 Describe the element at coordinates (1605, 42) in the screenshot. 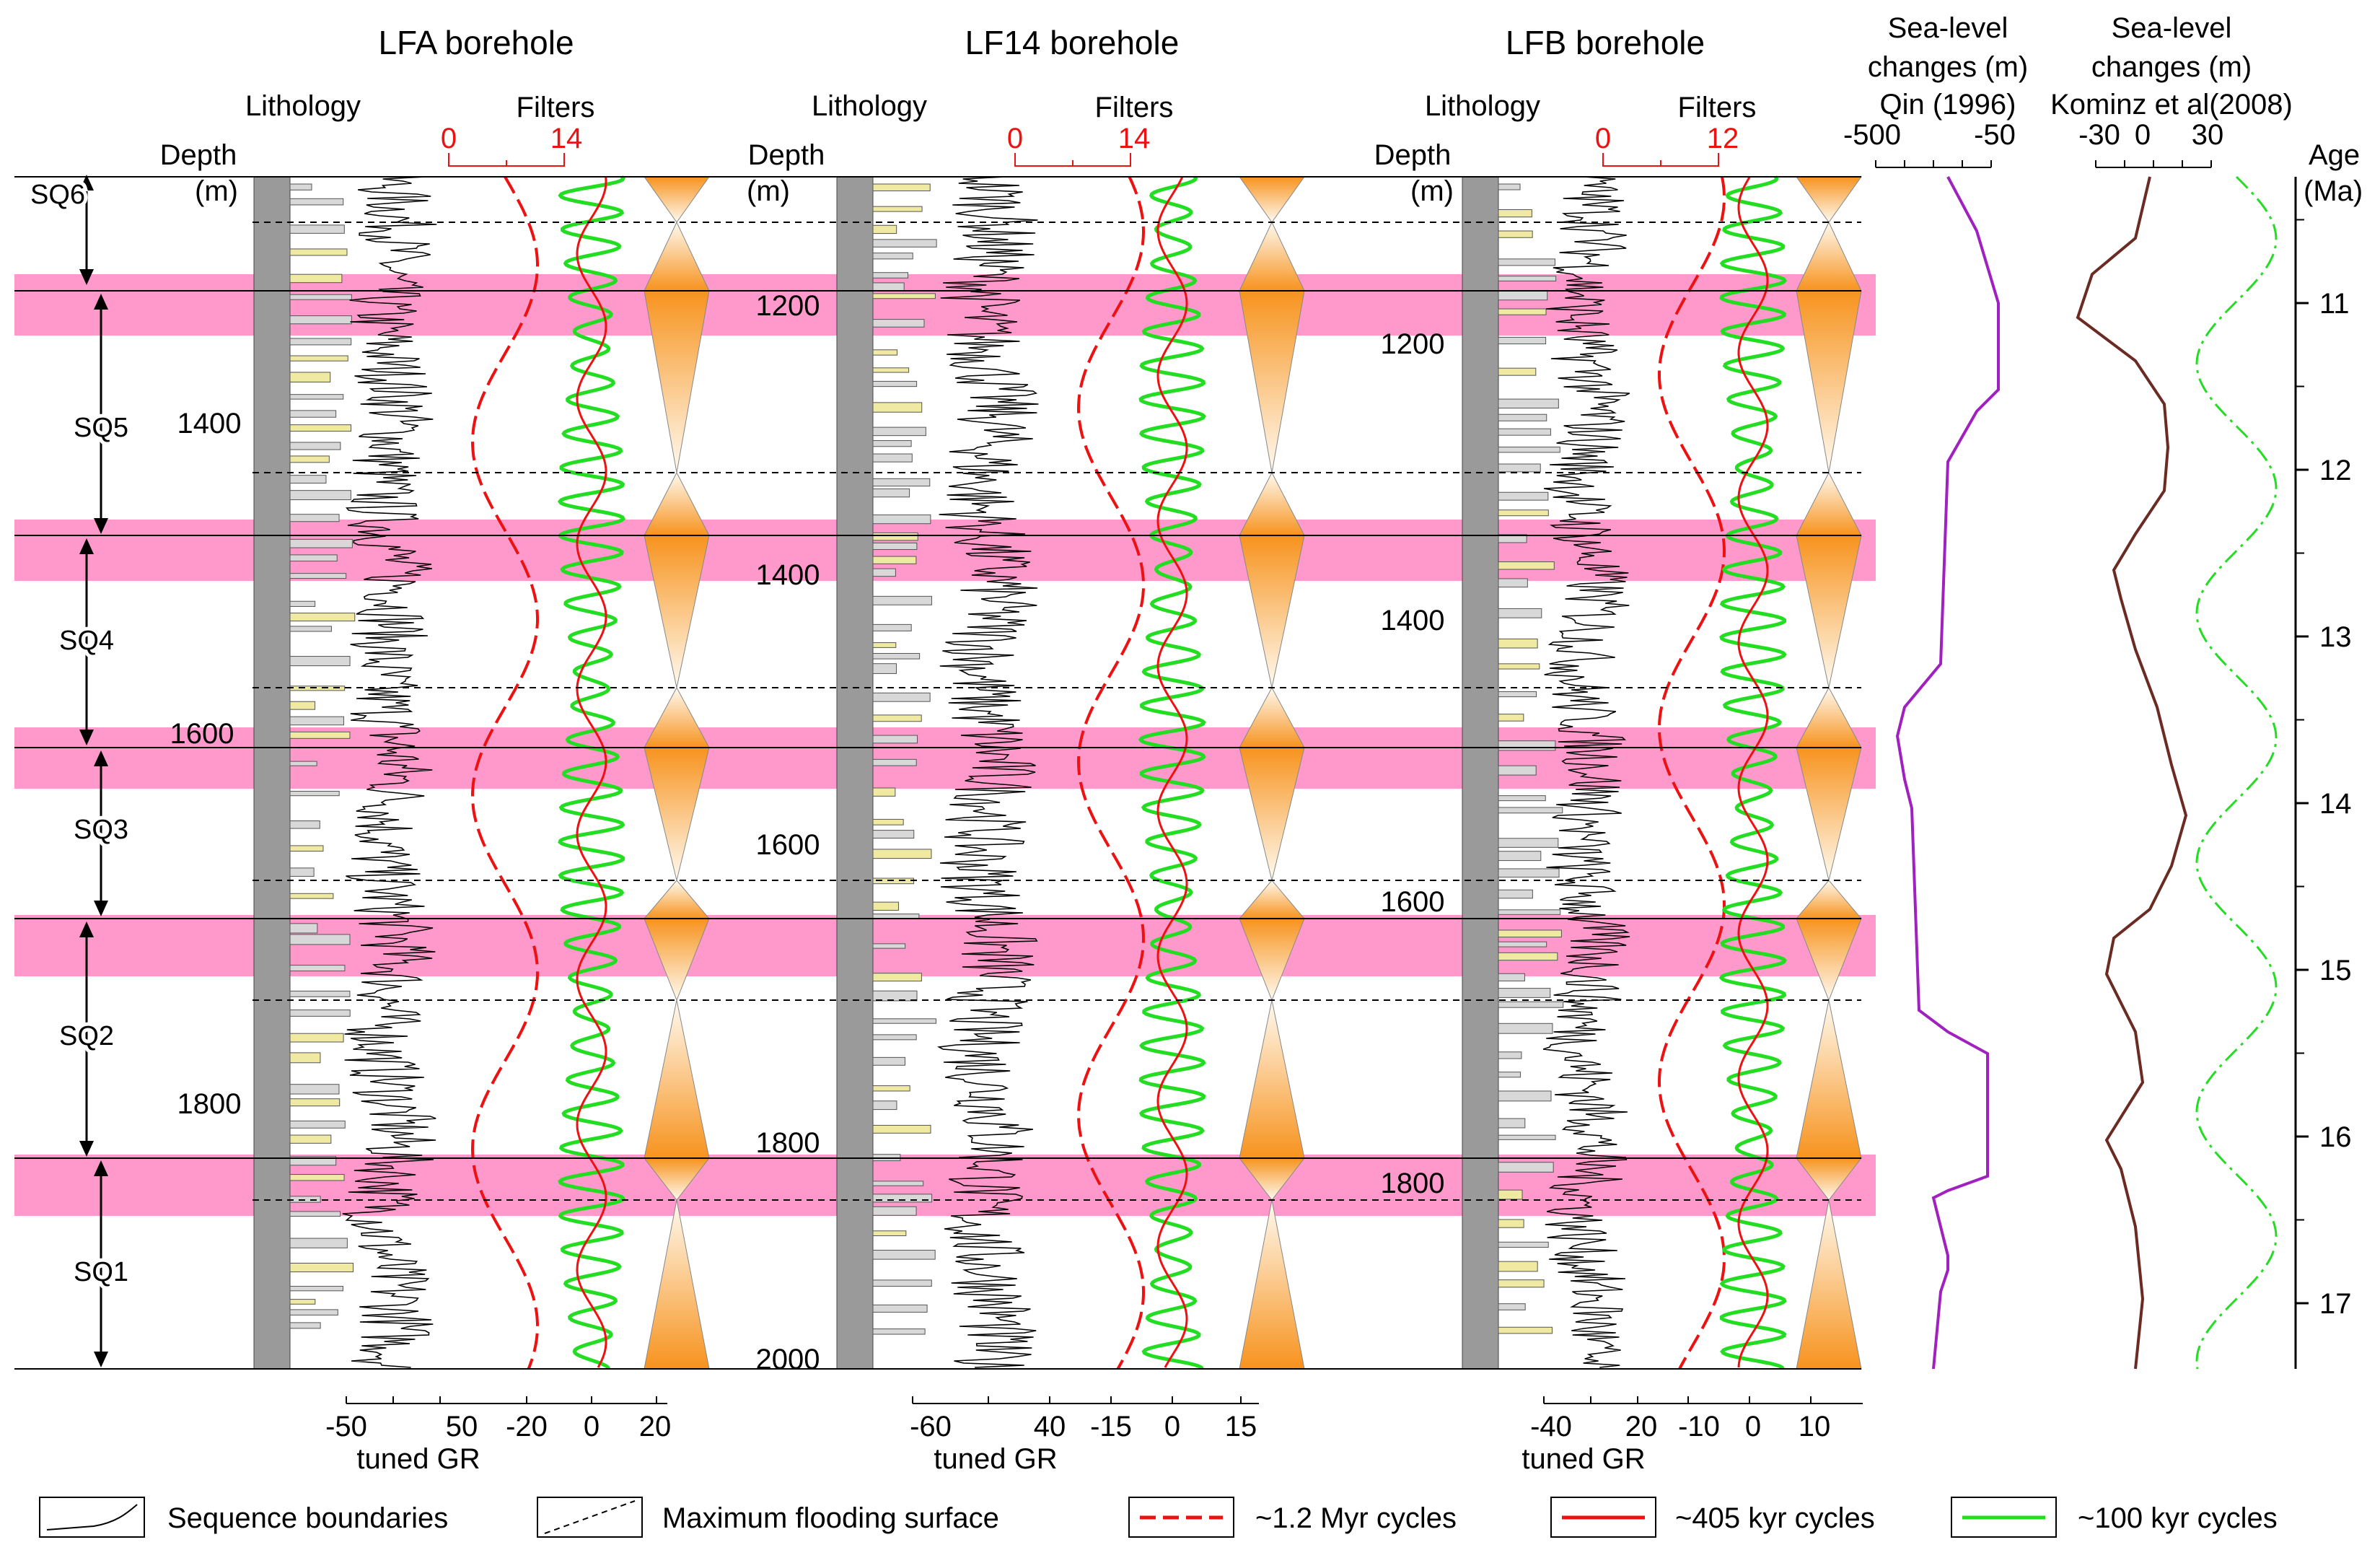

I see `borehole-title: LFB borehole` at that location.